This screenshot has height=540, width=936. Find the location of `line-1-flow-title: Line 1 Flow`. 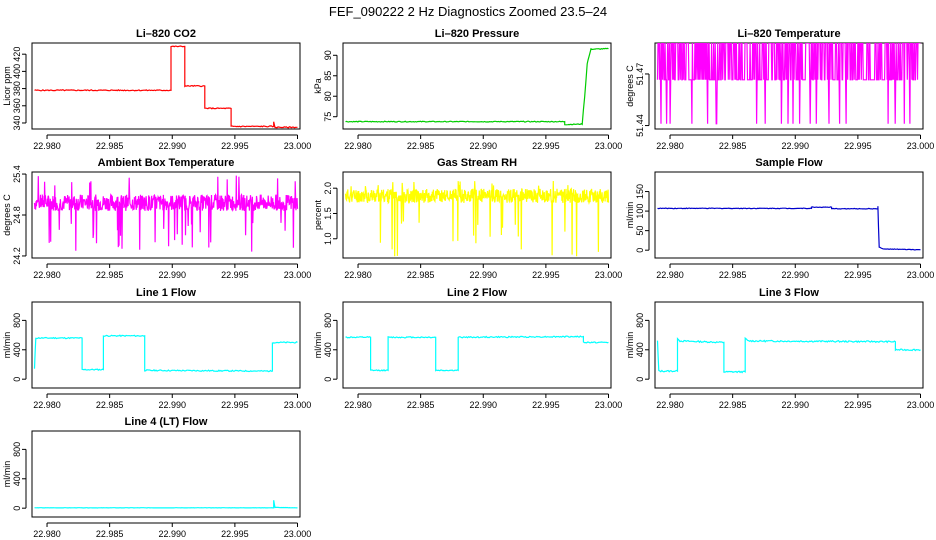

line-1-flow-title: Line 1 Flow is located at coordinates (166, 293).